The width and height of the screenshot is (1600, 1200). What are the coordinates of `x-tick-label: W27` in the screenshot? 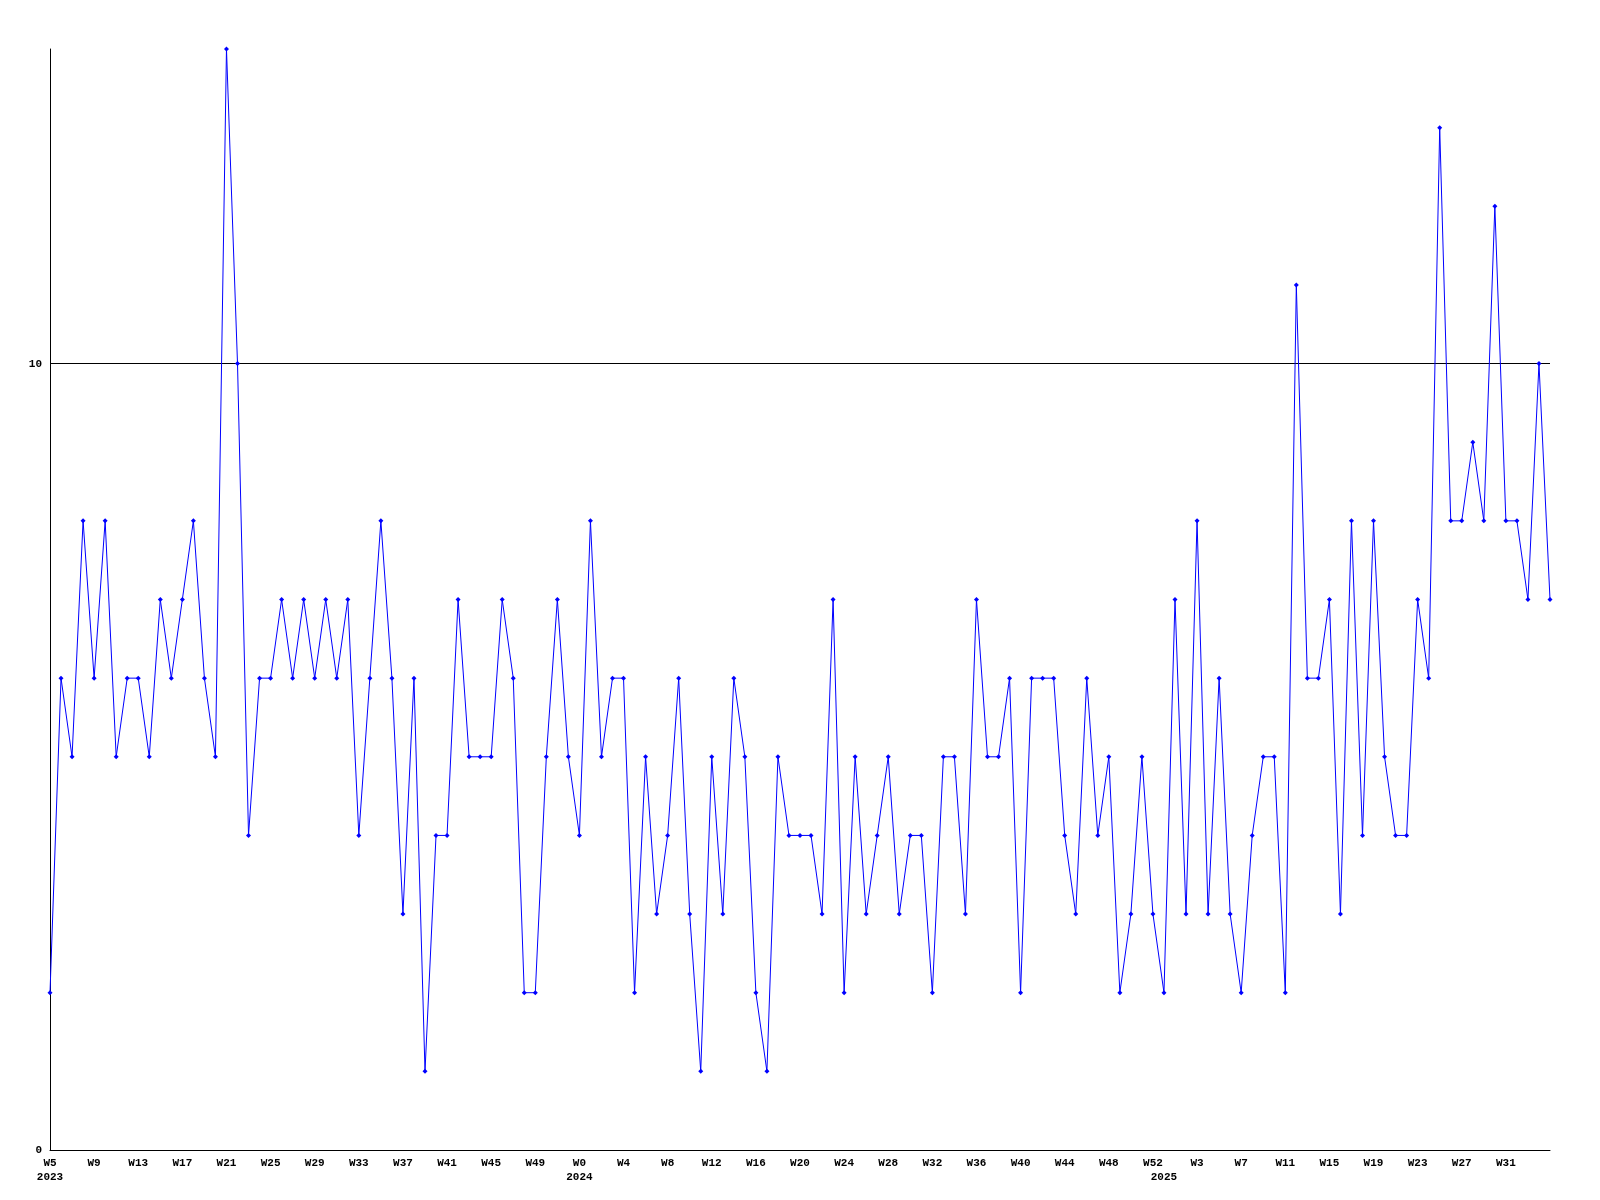 It's located at (1461, 1163).